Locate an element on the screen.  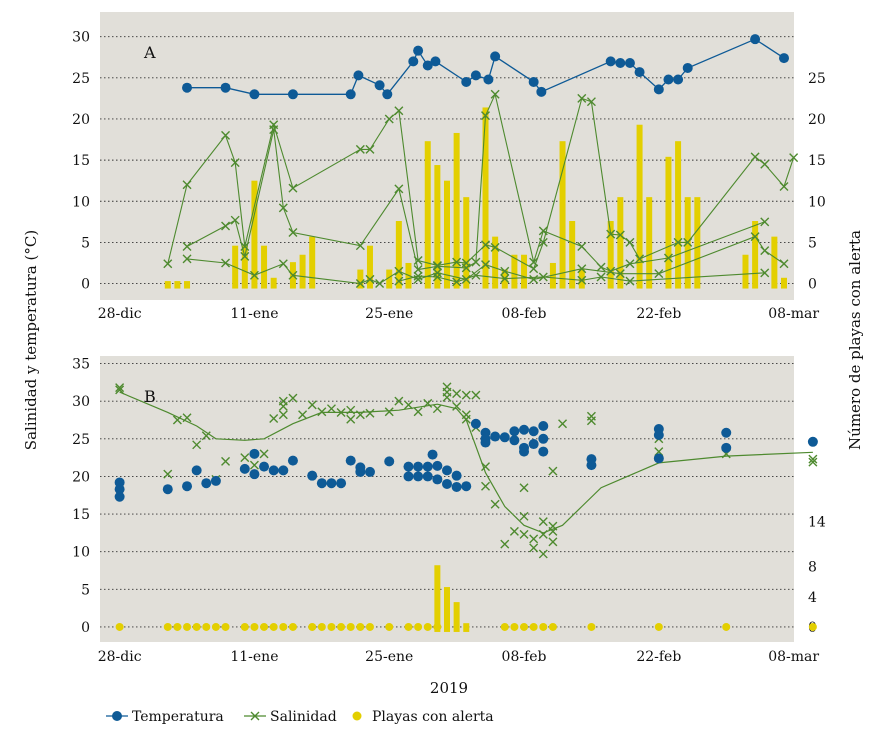
x-tick-label: 28-dic is located at coordinates (120, 657).